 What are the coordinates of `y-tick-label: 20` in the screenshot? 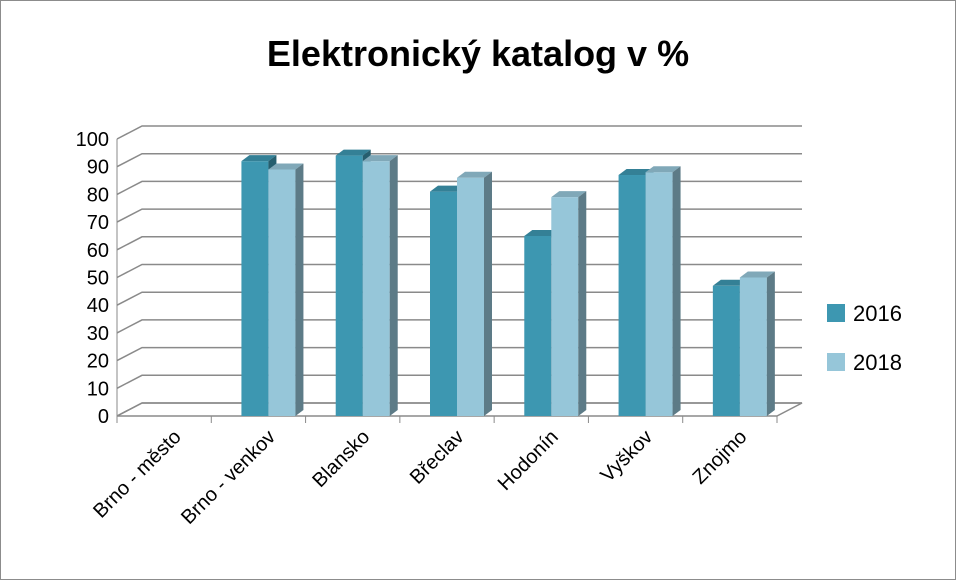 It's located at (98, 362).